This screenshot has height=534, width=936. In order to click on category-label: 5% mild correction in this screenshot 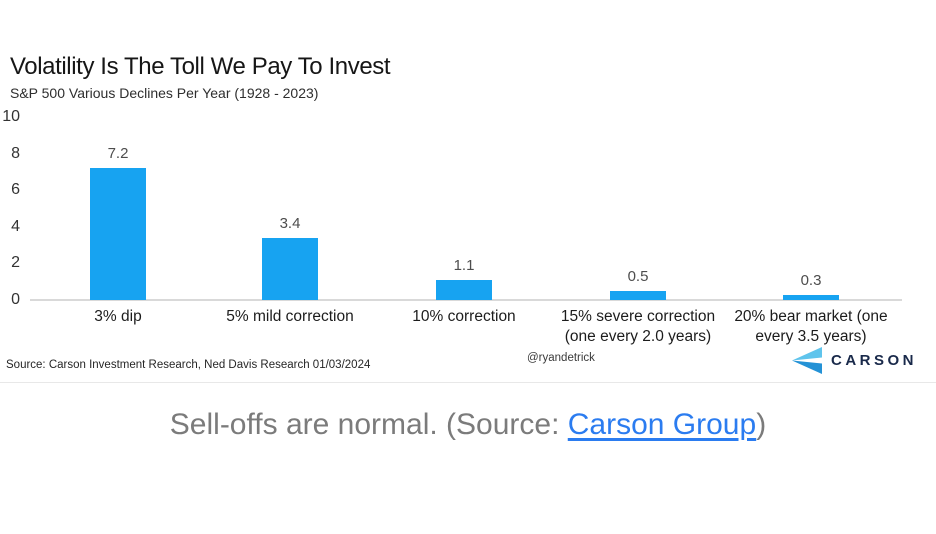, I will do `click(290, 316)`.